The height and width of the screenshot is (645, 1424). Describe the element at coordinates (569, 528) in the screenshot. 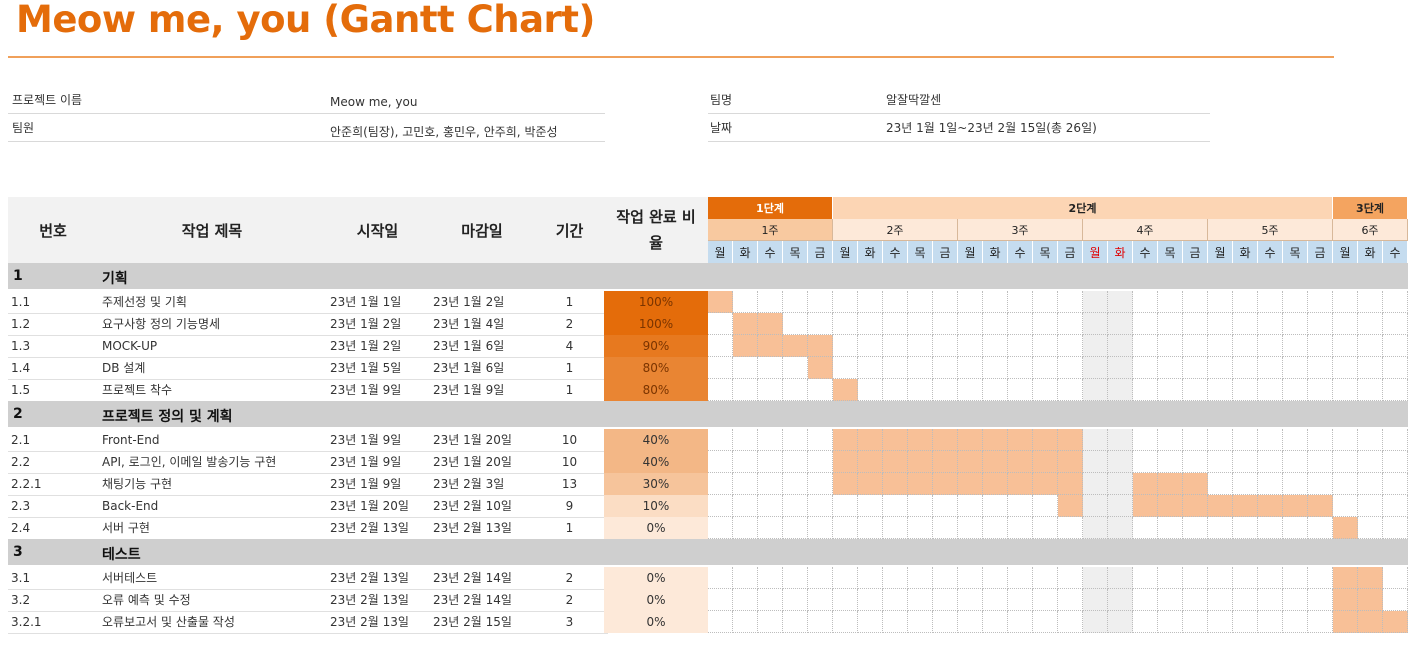

I see `task-duration: 1` at that location.